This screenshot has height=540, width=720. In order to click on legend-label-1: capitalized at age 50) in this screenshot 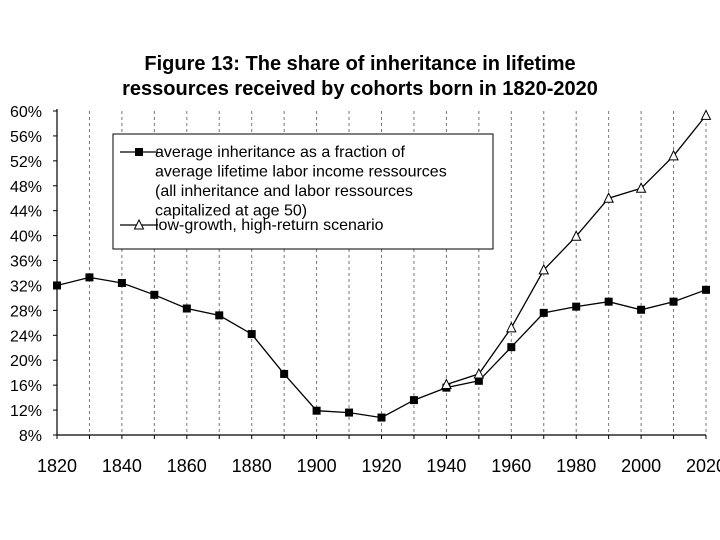, I will do `click(231, 211)`.